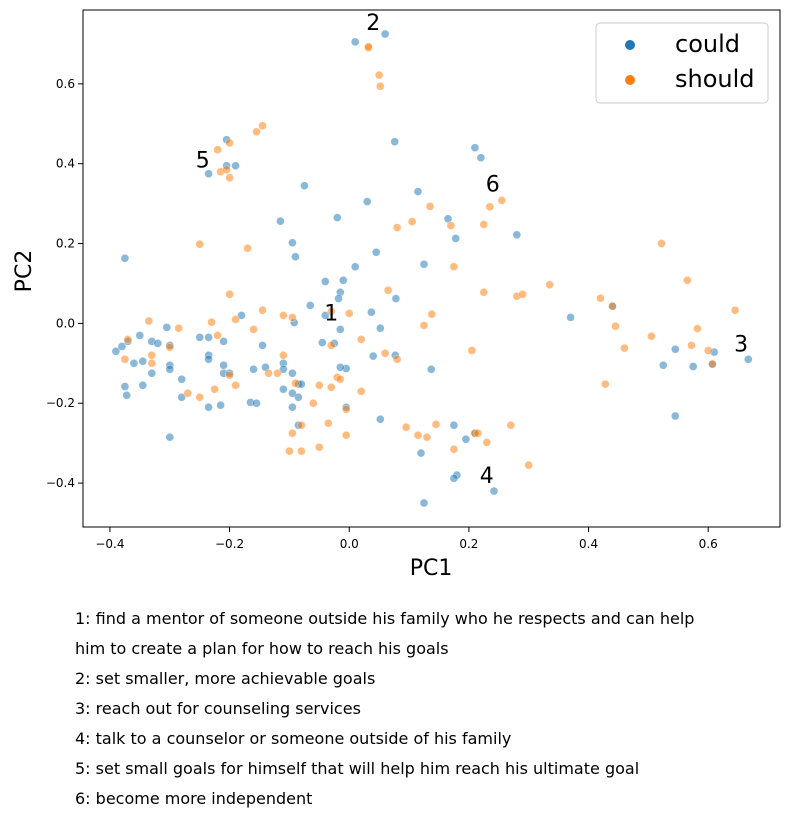 This screenshot has width=790, height=819. I want to click on x-tick-label: 0.2, so click(468, 544).